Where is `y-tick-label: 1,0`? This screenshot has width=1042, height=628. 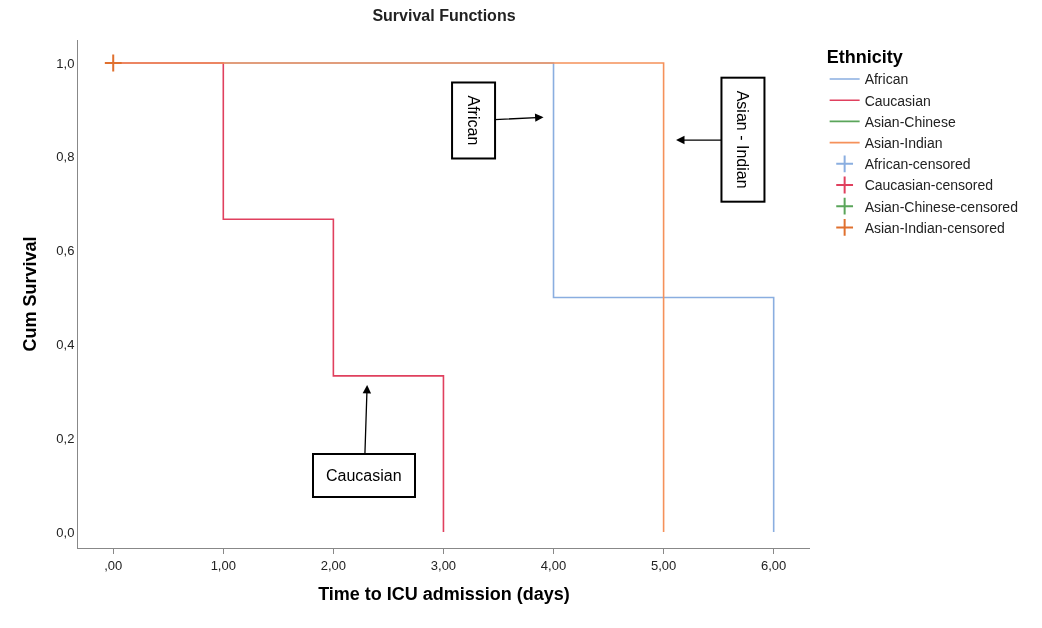
y-tick-label: 1,0 is located at coordinates (65, 63).